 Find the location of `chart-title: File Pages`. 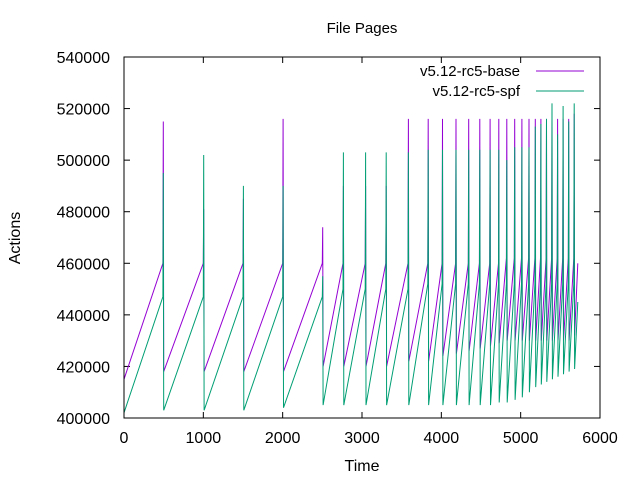

chart-title: File Pages is located at coordinates (362, 28).